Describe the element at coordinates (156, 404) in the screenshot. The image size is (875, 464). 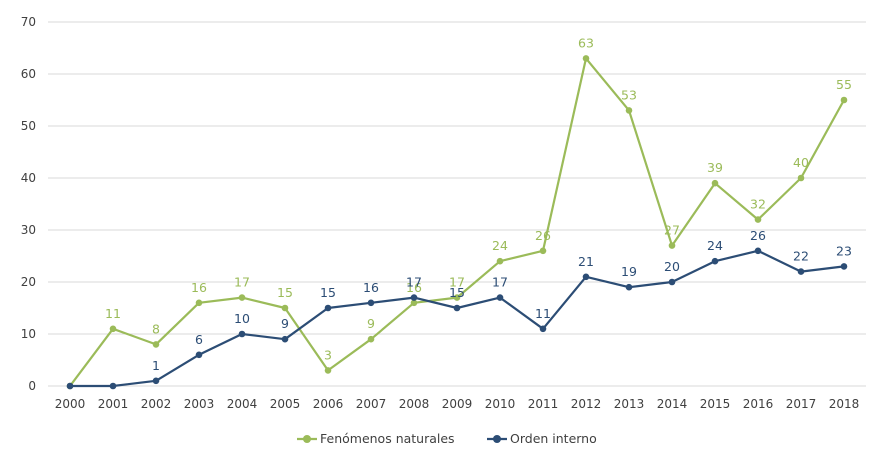
I see `x-tick-label: 2002` at that location.